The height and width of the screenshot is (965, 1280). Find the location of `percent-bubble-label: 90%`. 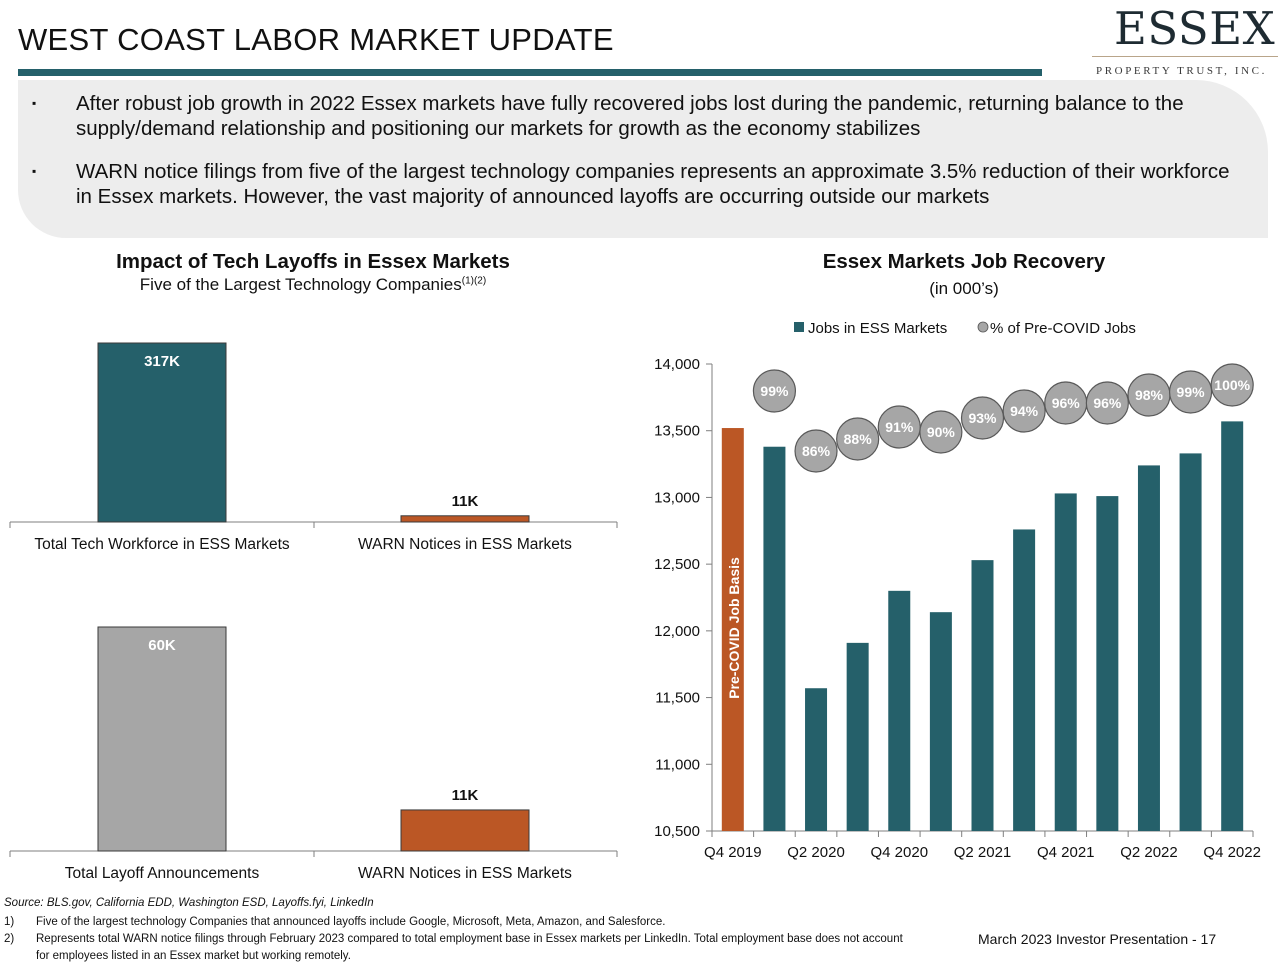

percent-bubble-label: 90% is located at coordinates (941, 432).